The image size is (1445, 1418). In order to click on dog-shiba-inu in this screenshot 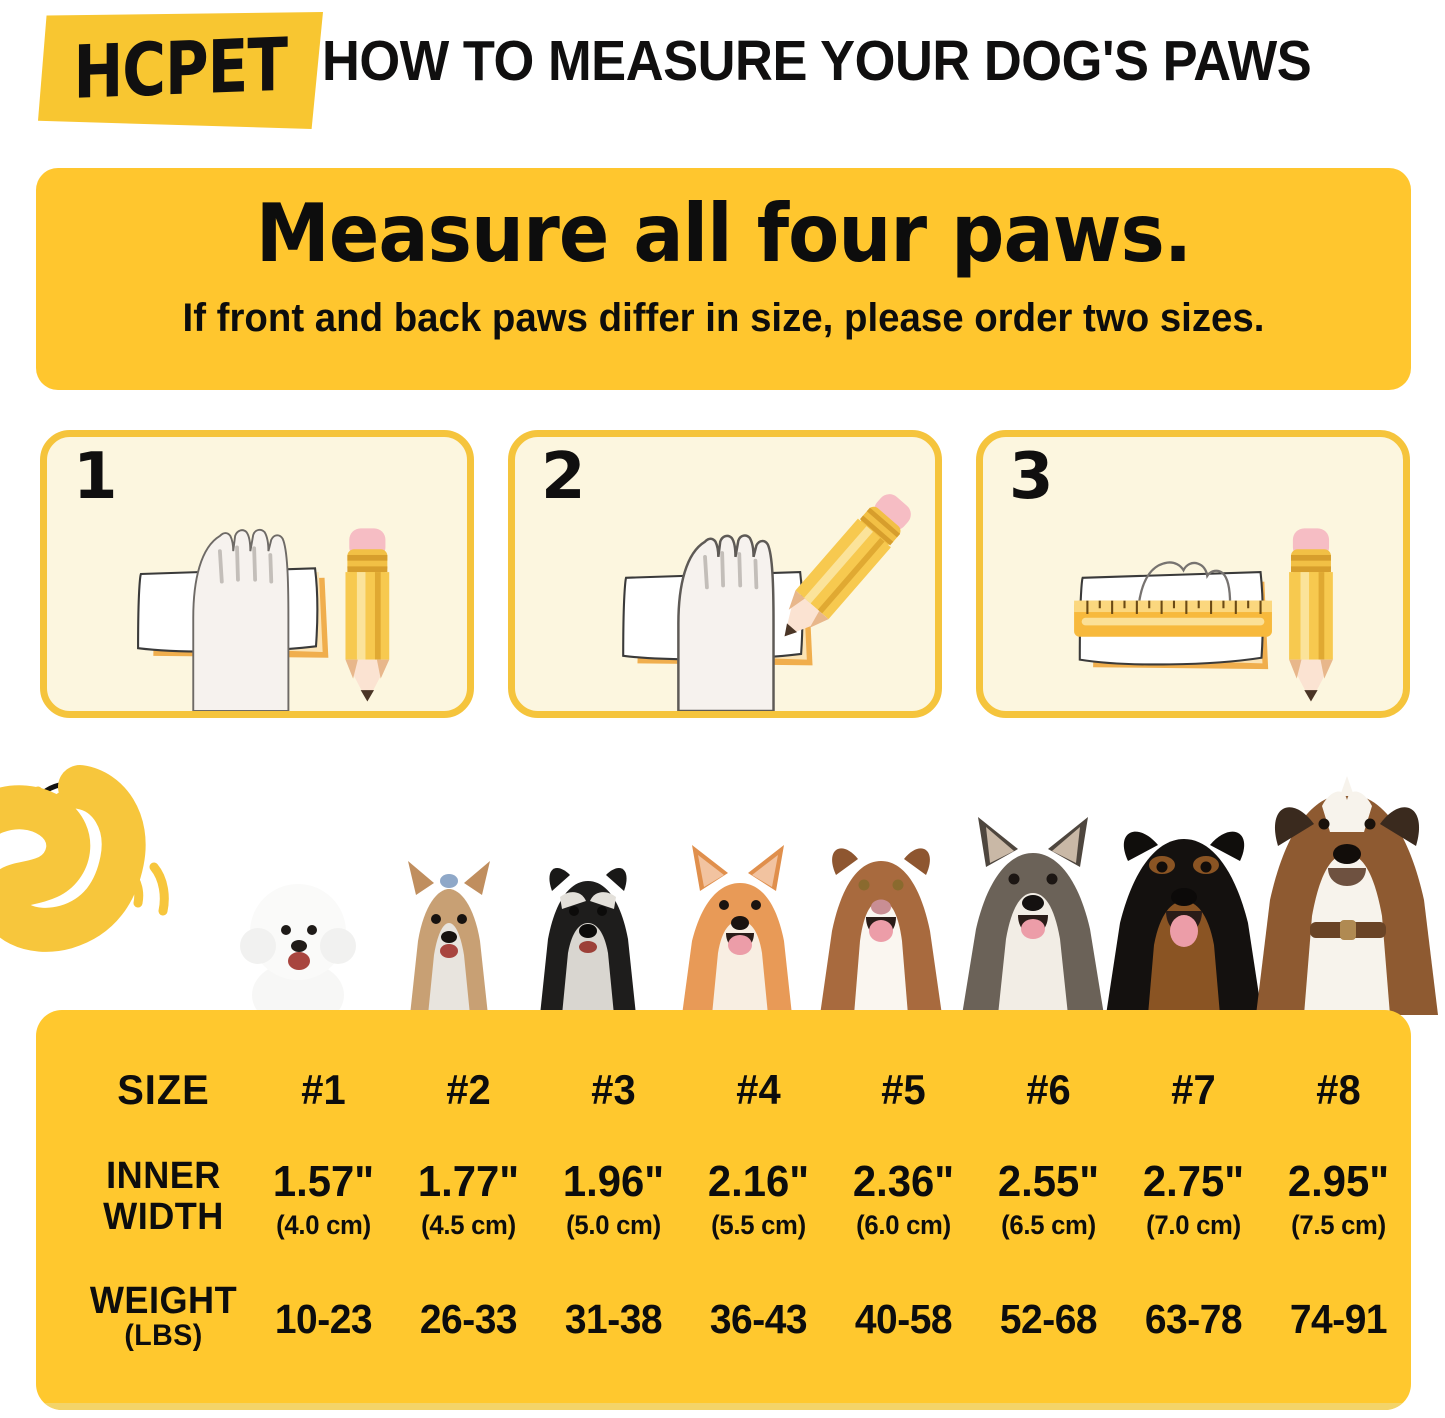, I will do `click(737, 930)`.